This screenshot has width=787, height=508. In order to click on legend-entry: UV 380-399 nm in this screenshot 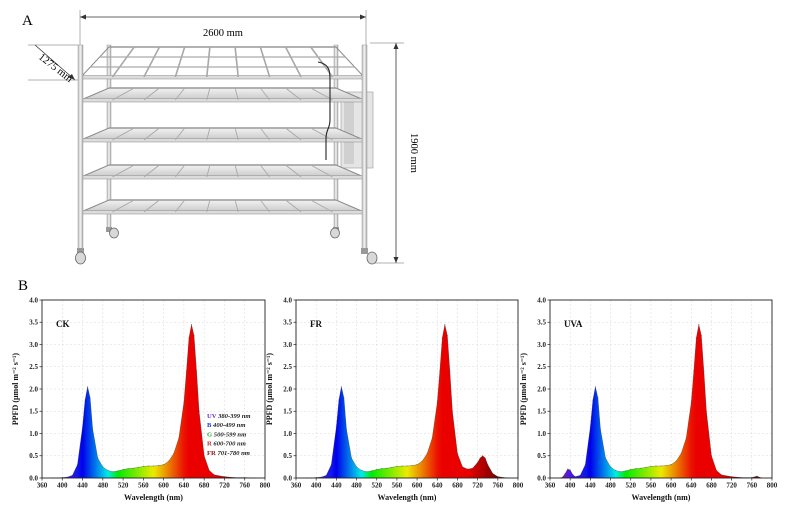, I will do `click(228, 416)`.